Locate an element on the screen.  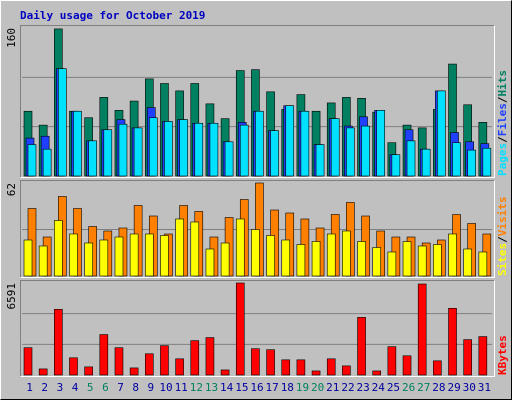
x-tick-label: 12 is located at coordinates (196, 387).